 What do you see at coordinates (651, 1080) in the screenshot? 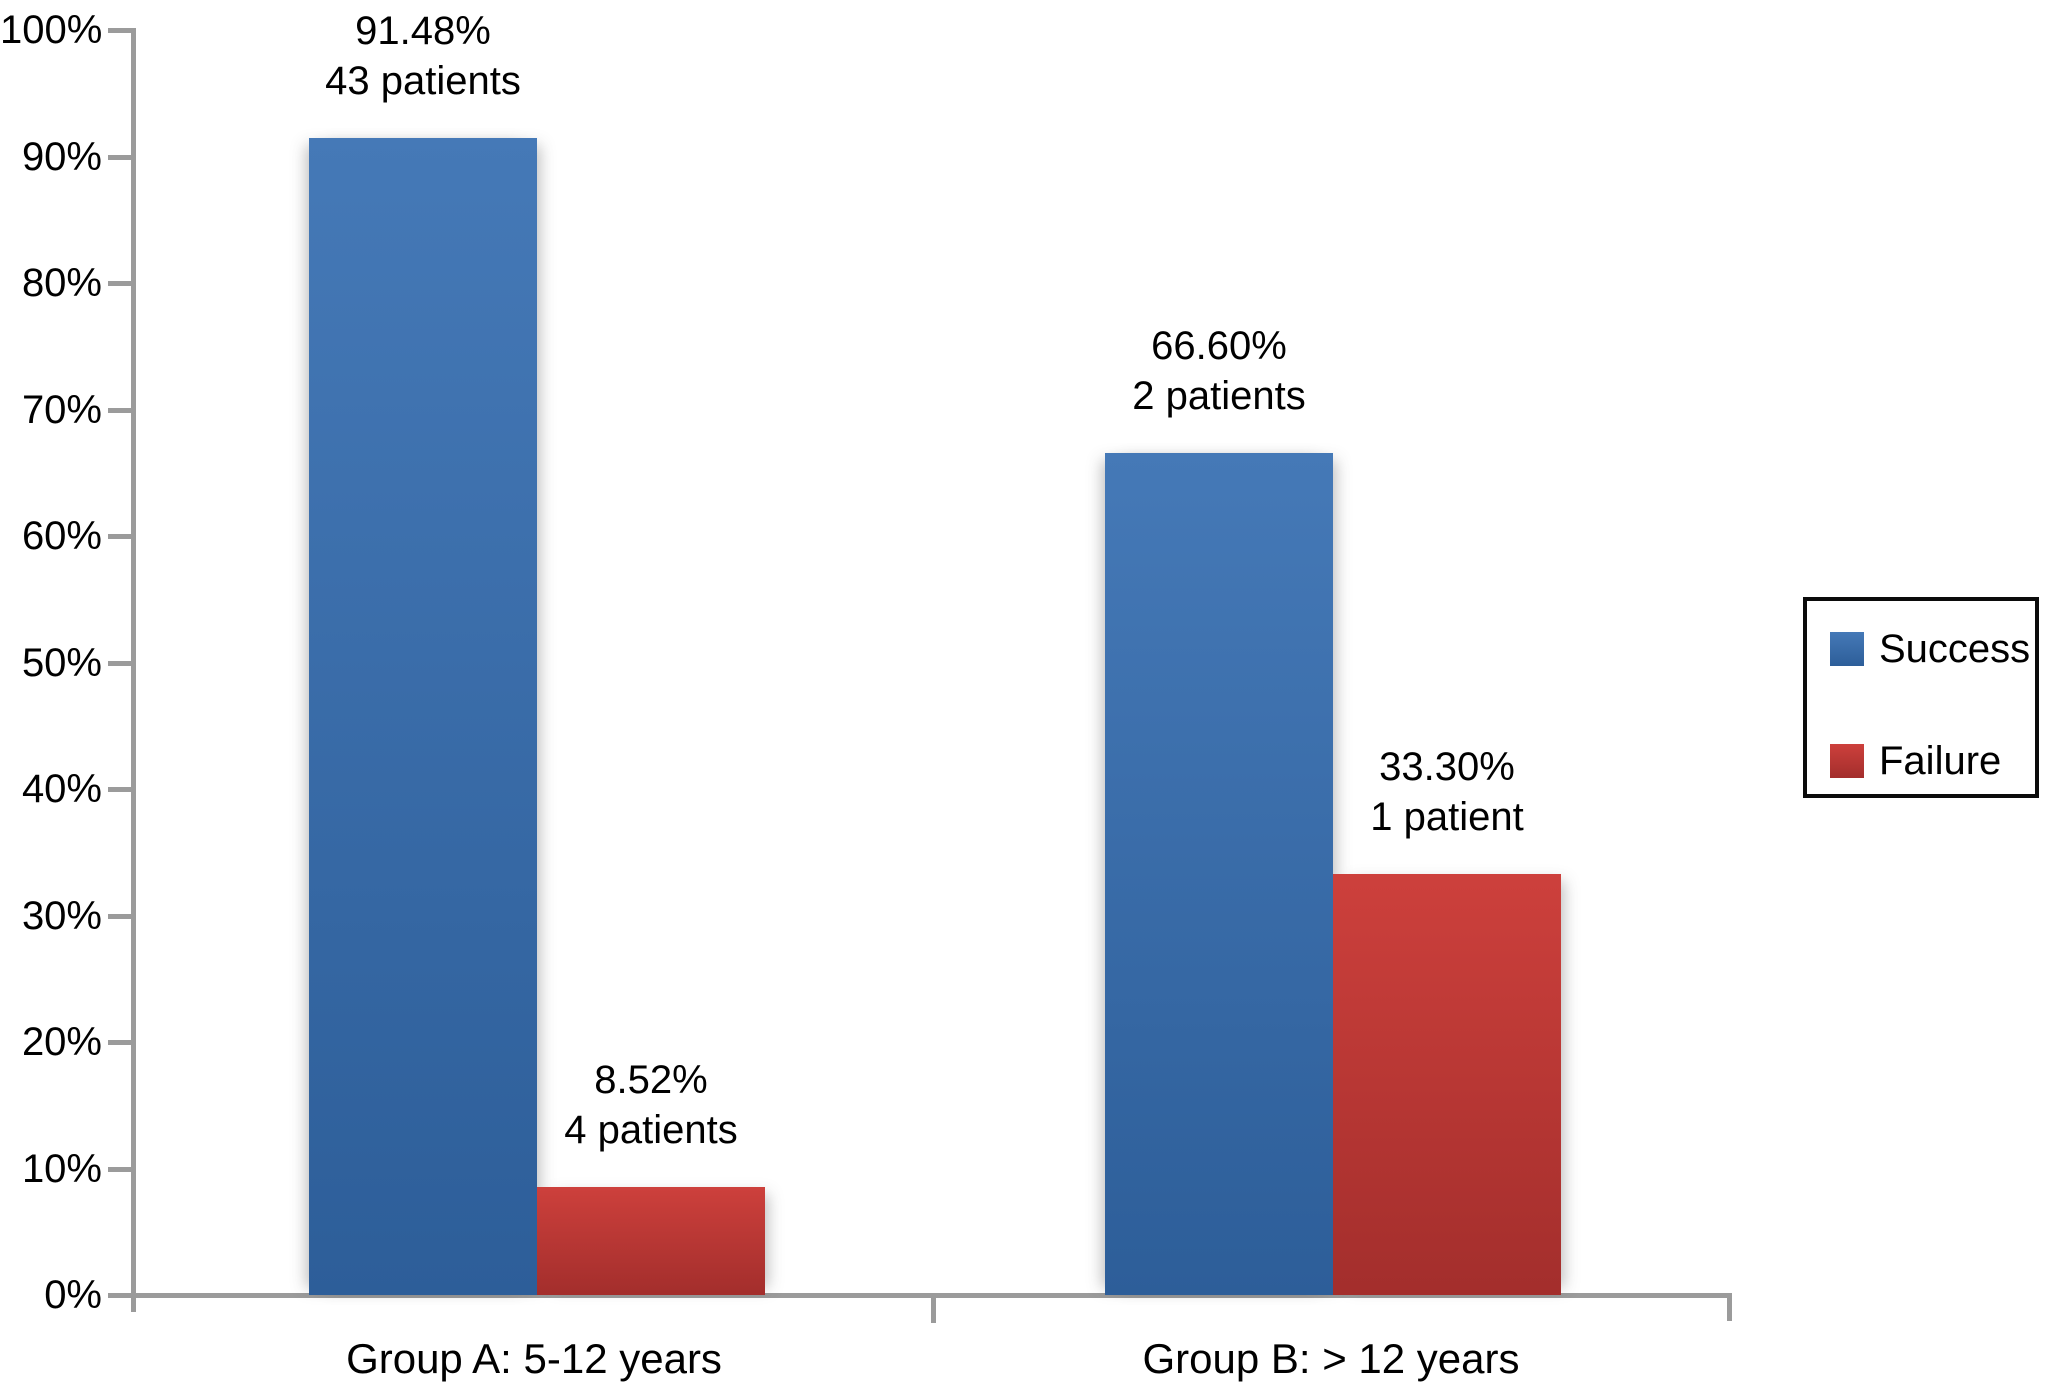
I see `bar-label-percent: 8.52%` at bounding box center [651, 1080].